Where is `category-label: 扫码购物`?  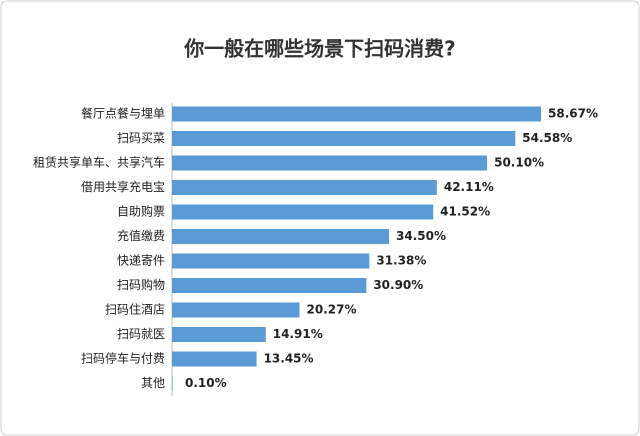 category-label: 扫码购物 is located at coordinates (141, 284).